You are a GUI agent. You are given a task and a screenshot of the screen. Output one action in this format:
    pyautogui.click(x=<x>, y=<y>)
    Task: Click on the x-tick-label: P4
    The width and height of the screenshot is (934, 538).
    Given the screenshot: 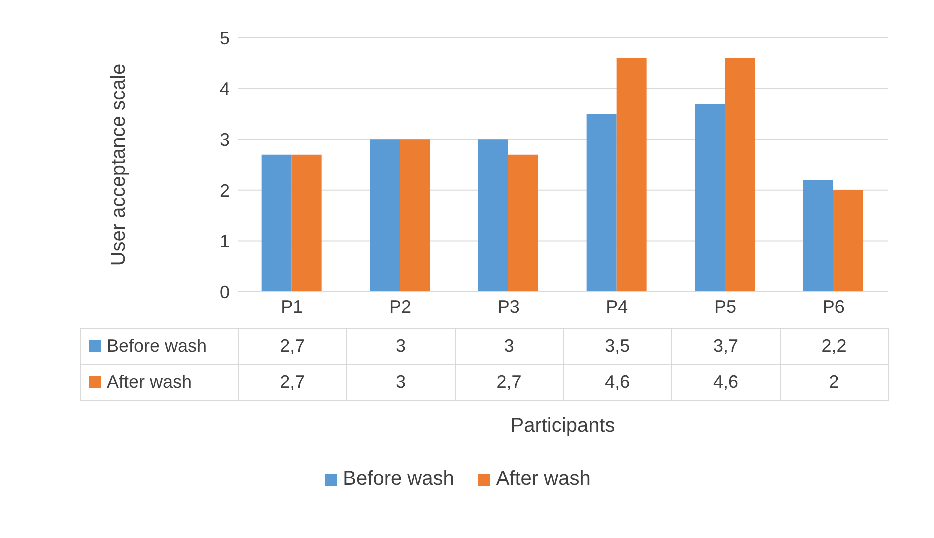 What is the action you would take?
    pyautogui.click(x=617, y=306)
    